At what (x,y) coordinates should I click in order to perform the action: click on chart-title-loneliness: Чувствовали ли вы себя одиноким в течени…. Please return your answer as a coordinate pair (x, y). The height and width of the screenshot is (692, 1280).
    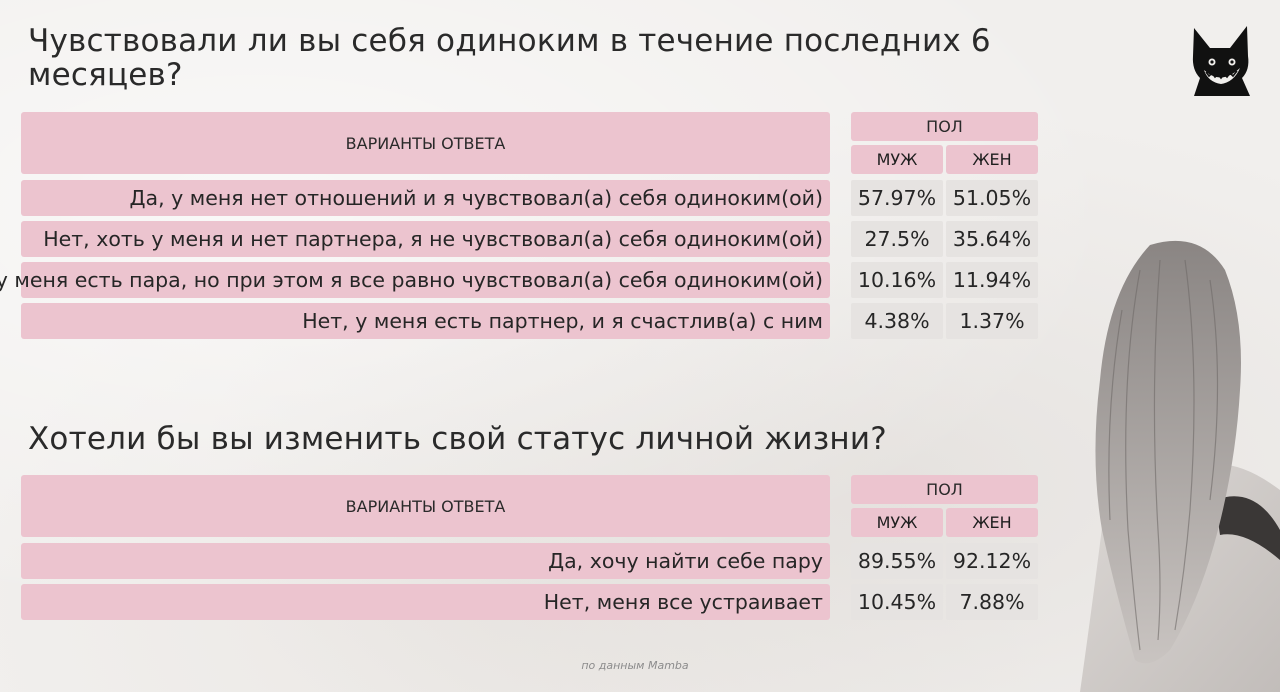
    Looking at the image, I should click on (509, 58).